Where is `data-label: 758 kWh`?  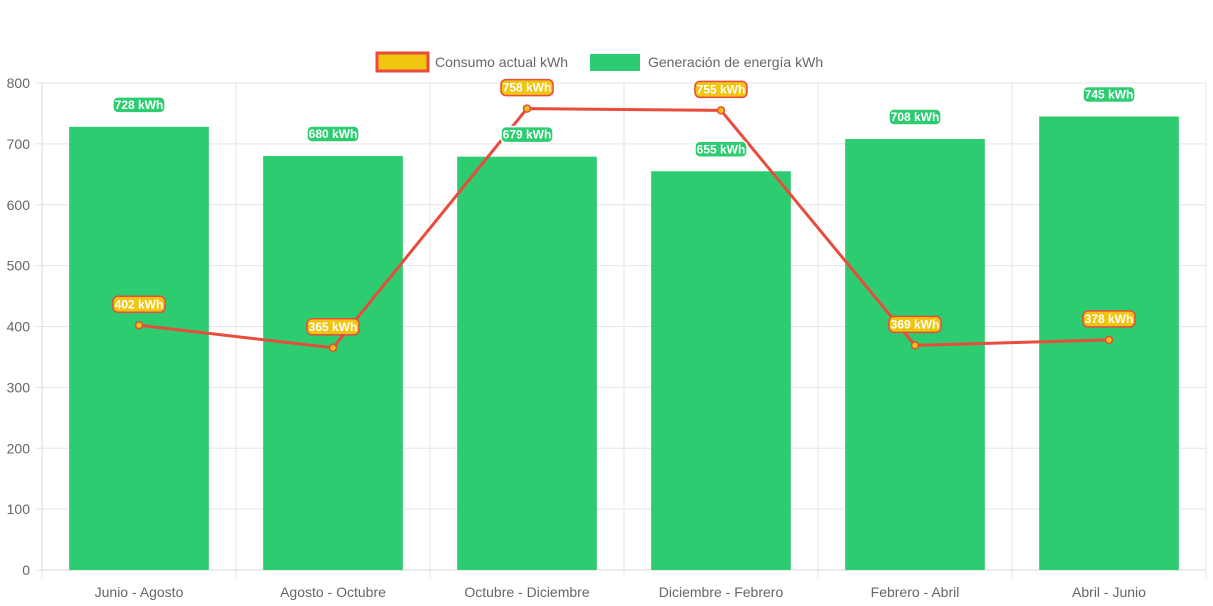 data-label: 758 kWh is located at coordinates (527, 87).